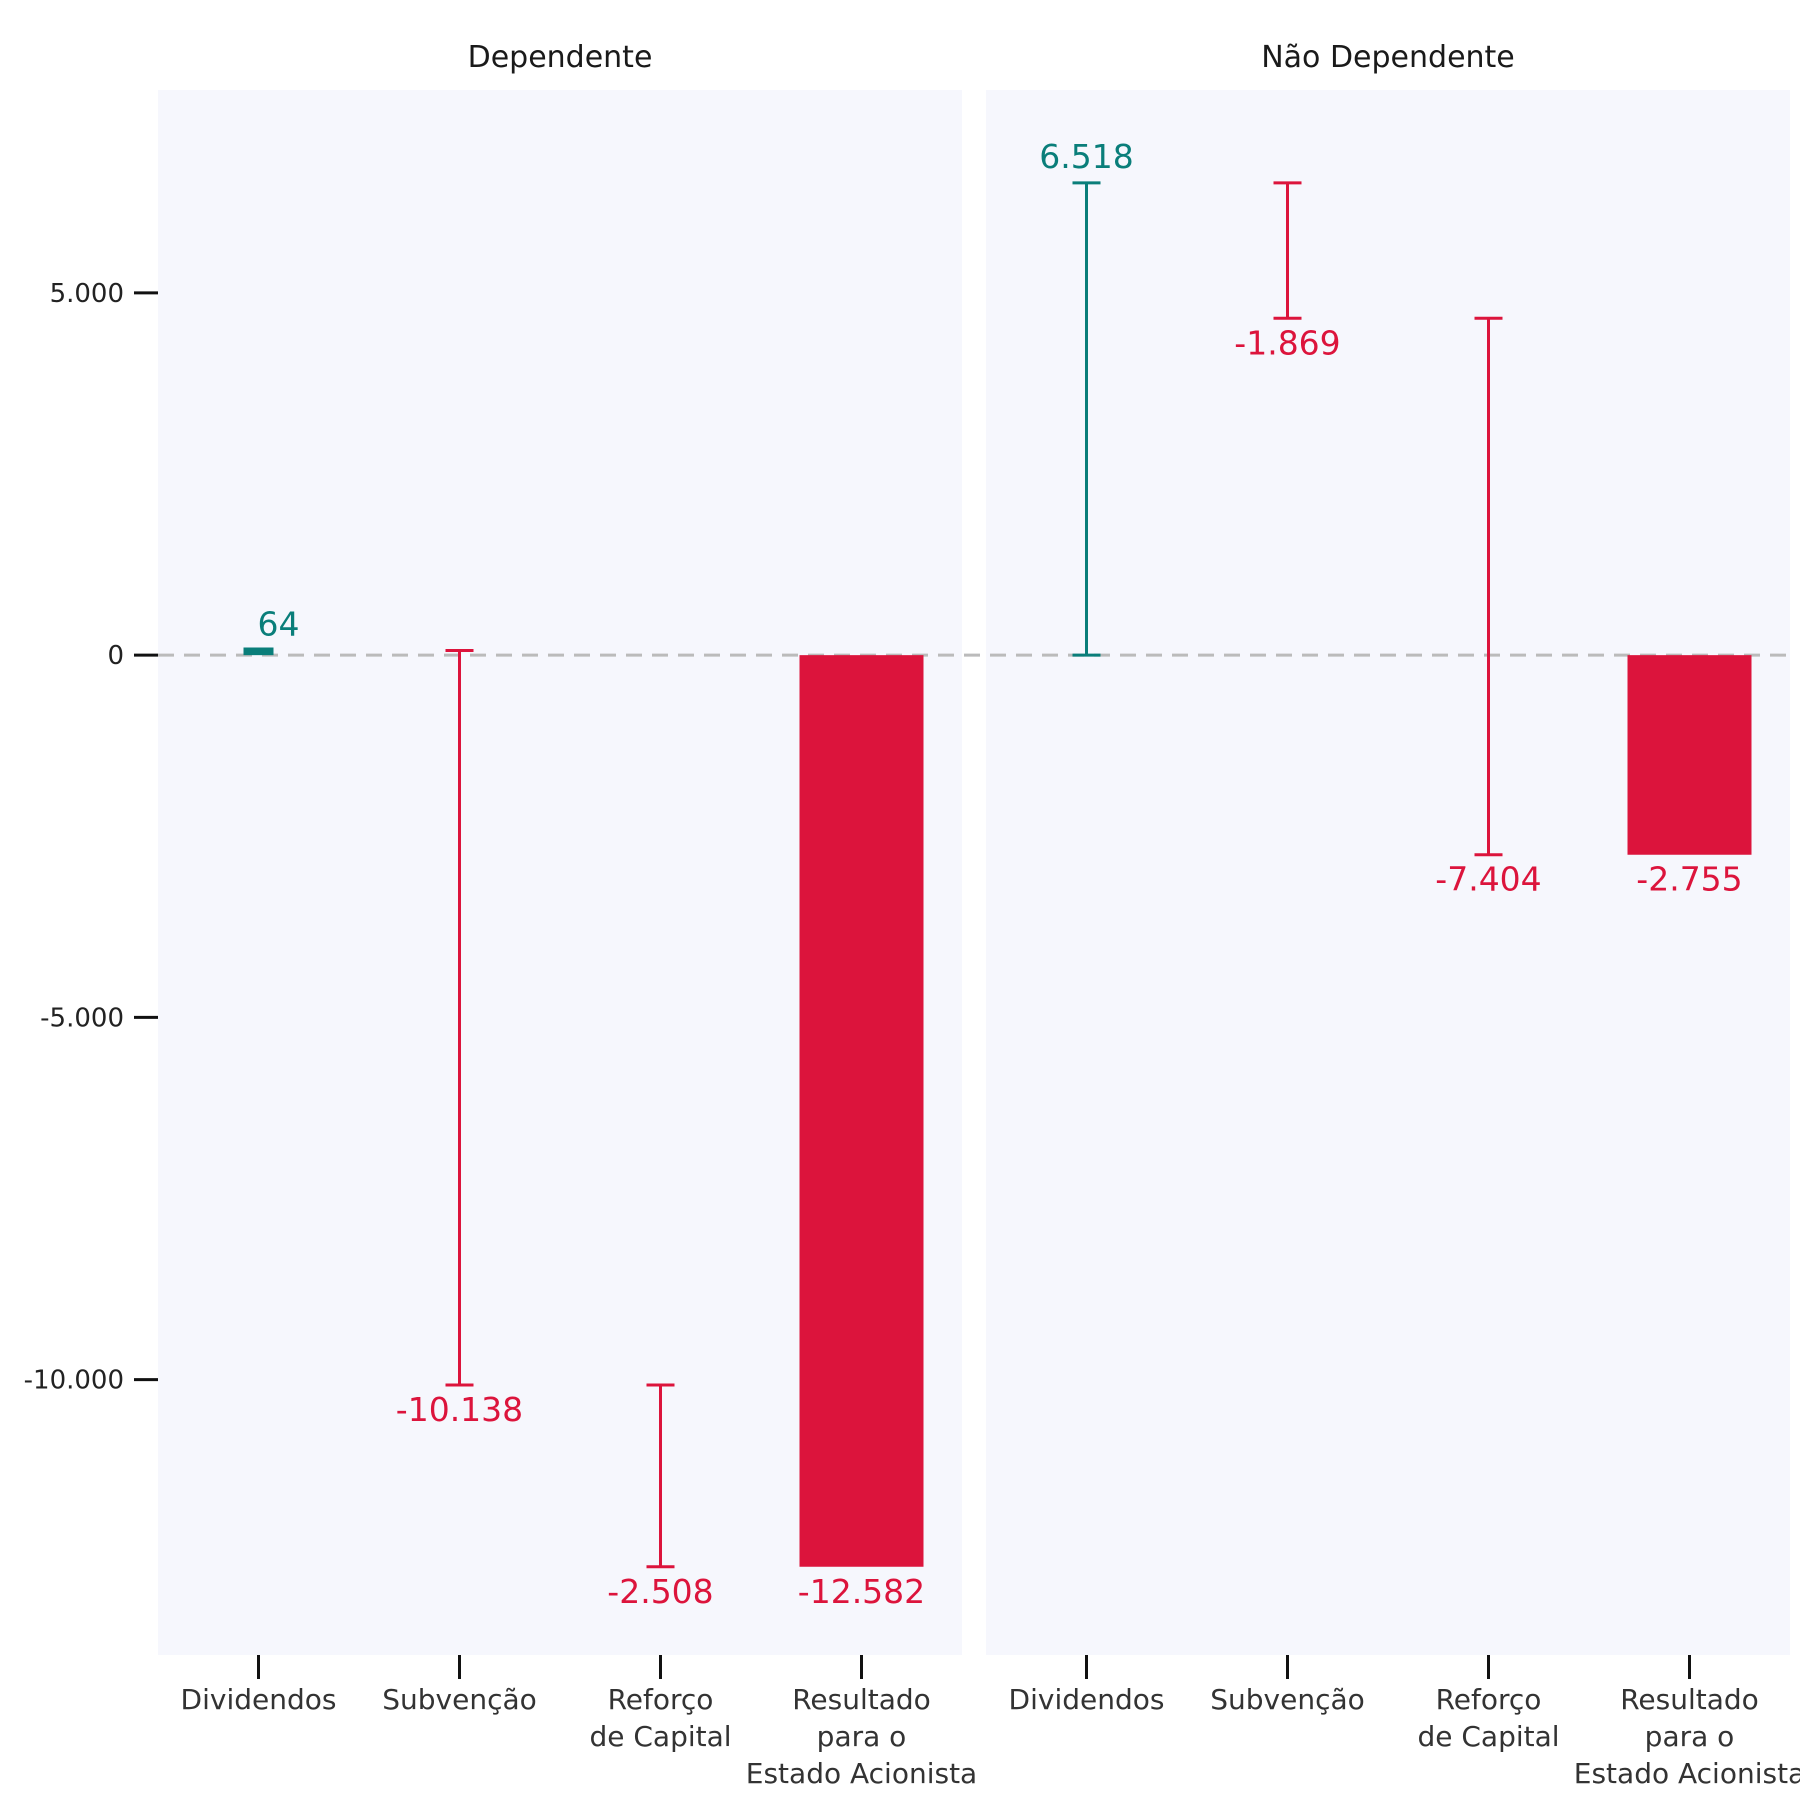 The height and width of the screenshot is (1800, 1800). I want to click on y-tick-label: 5.000, so click(87, 294).